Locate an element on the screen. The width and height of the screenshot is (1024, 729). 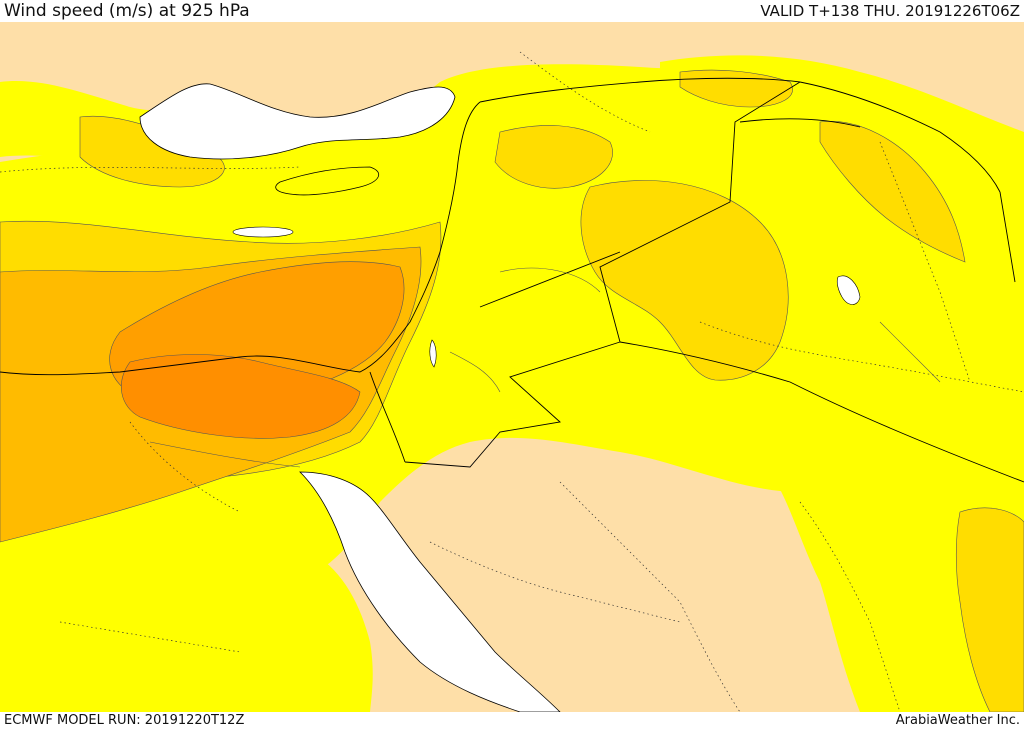
valid-time: VALID T+138 THU. 20191226T06Z is located at coordinates (890, 11).